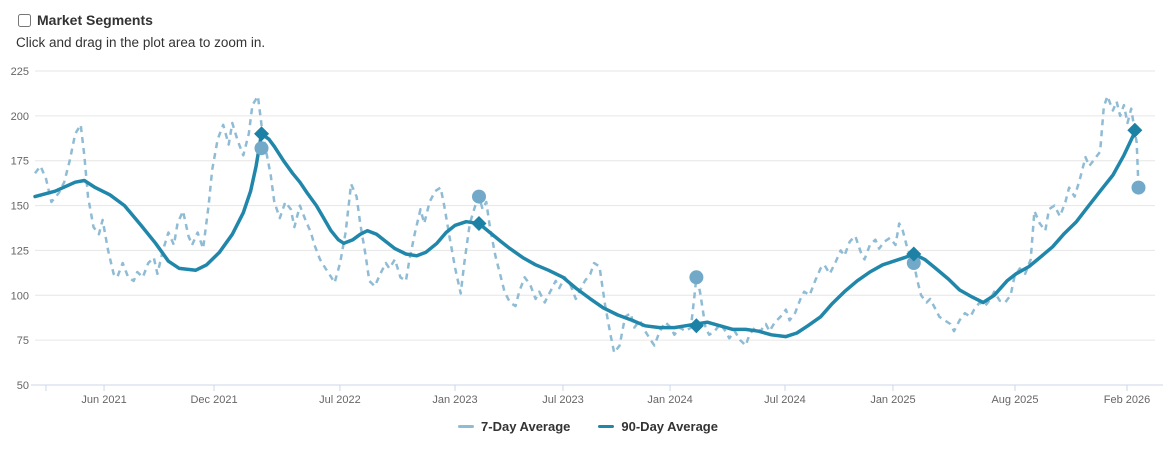 The height and width of the screenshot is (456, 1176). I want to click on legend-label-90day: 90-Day Average, so click(669, 426).